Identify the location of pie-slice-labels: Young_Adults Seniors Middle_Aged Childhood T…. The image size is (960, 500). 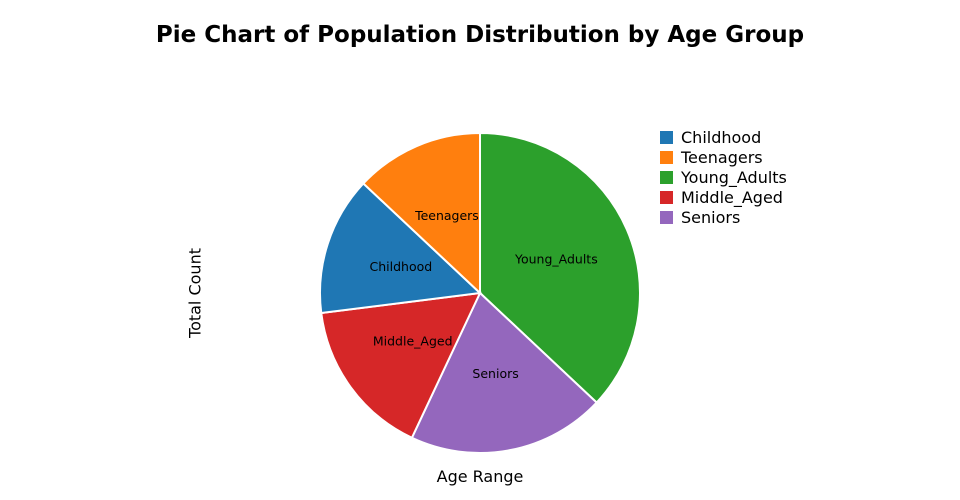
(484, 294).